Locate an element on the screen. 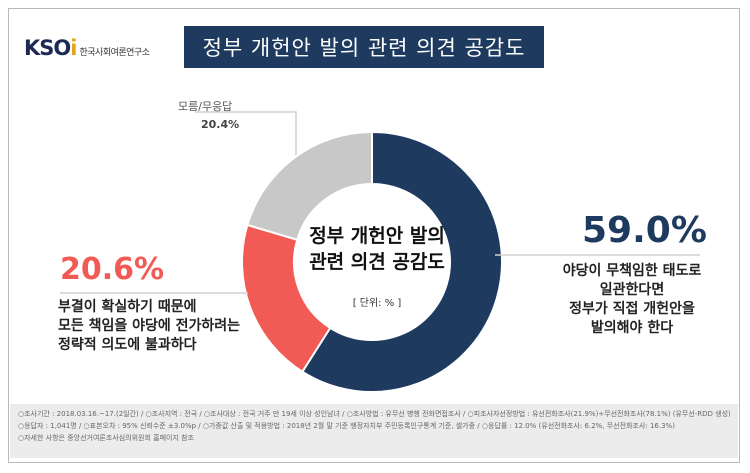  slice-dk is located at coordinates (309, 186).